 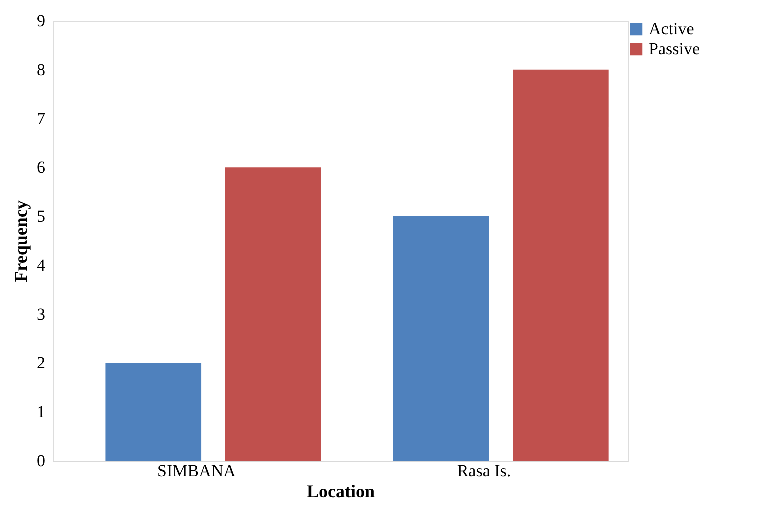 I want to click on x-tick-label: SIMBANA, so click(x=197, y=471).